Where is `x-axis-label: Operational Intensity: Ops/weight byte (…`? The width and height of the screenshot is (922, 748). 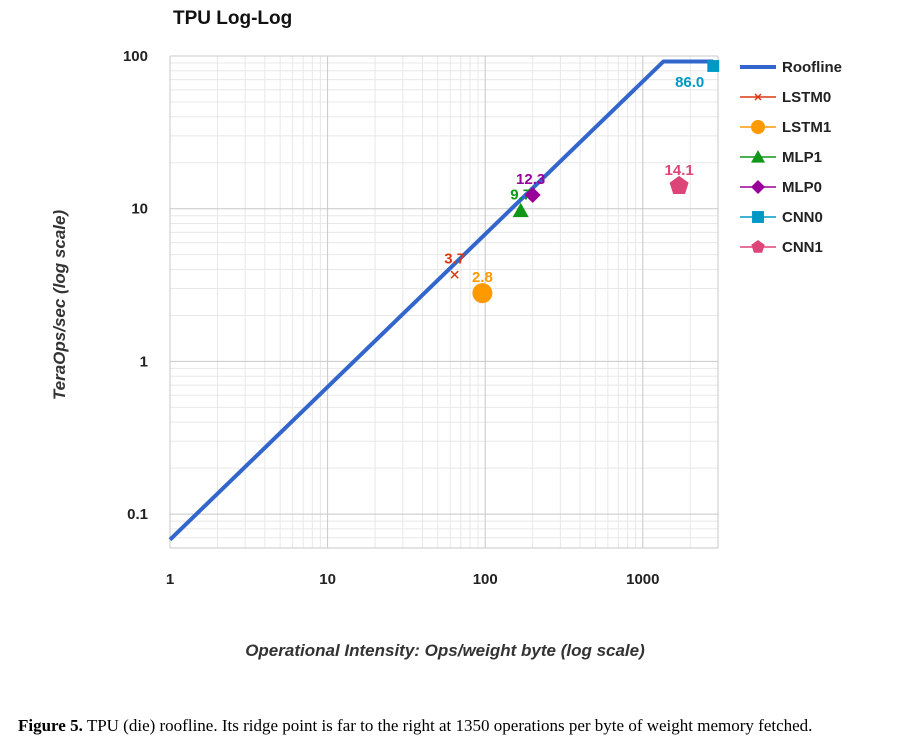
x-axis-label: Operational Intensity: Ops/weight byte (… is located at coordinates (445, 650).